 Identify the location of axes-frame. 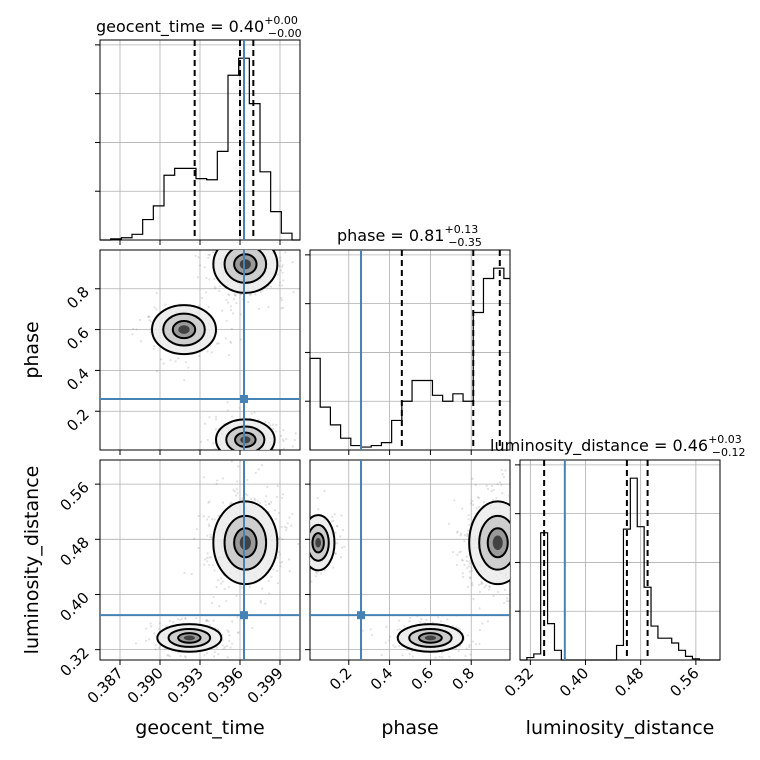
(200, 560).